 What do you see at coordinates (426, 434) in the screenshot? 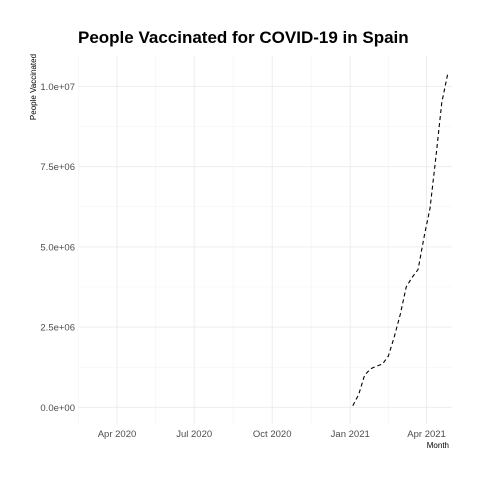
I see `x-tick-label: Apr 2021` at bounding box center [426, 434].